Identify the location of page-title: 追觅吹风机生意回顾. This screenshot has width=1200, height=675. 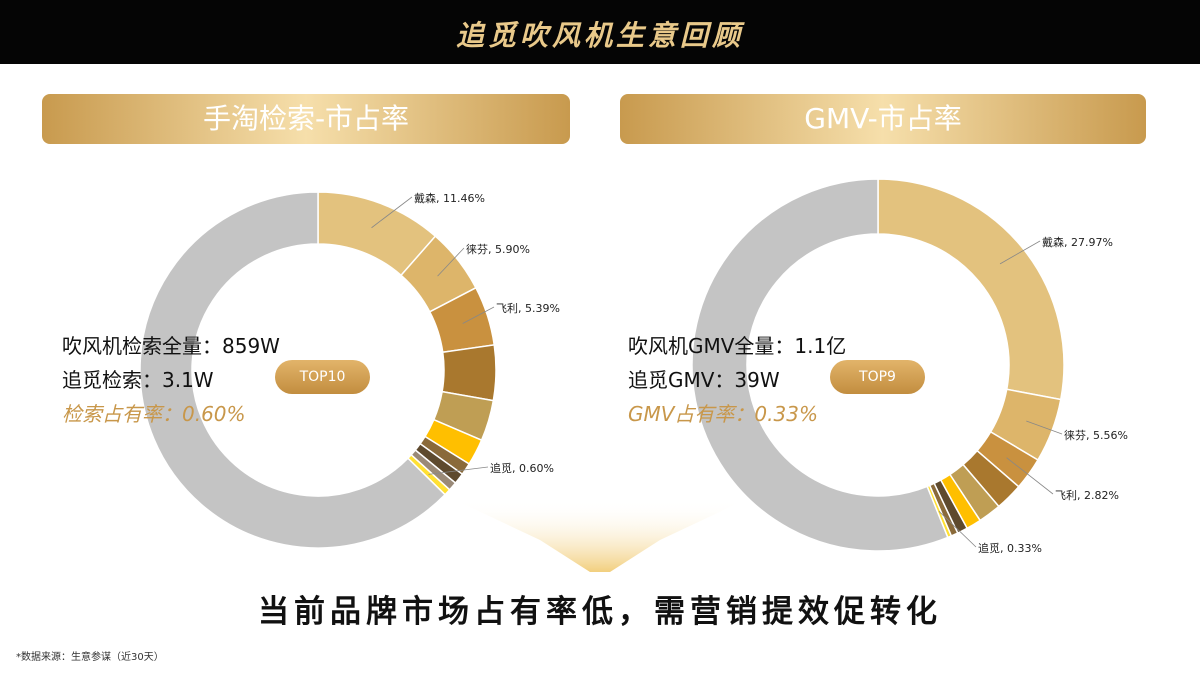
(599, 35).